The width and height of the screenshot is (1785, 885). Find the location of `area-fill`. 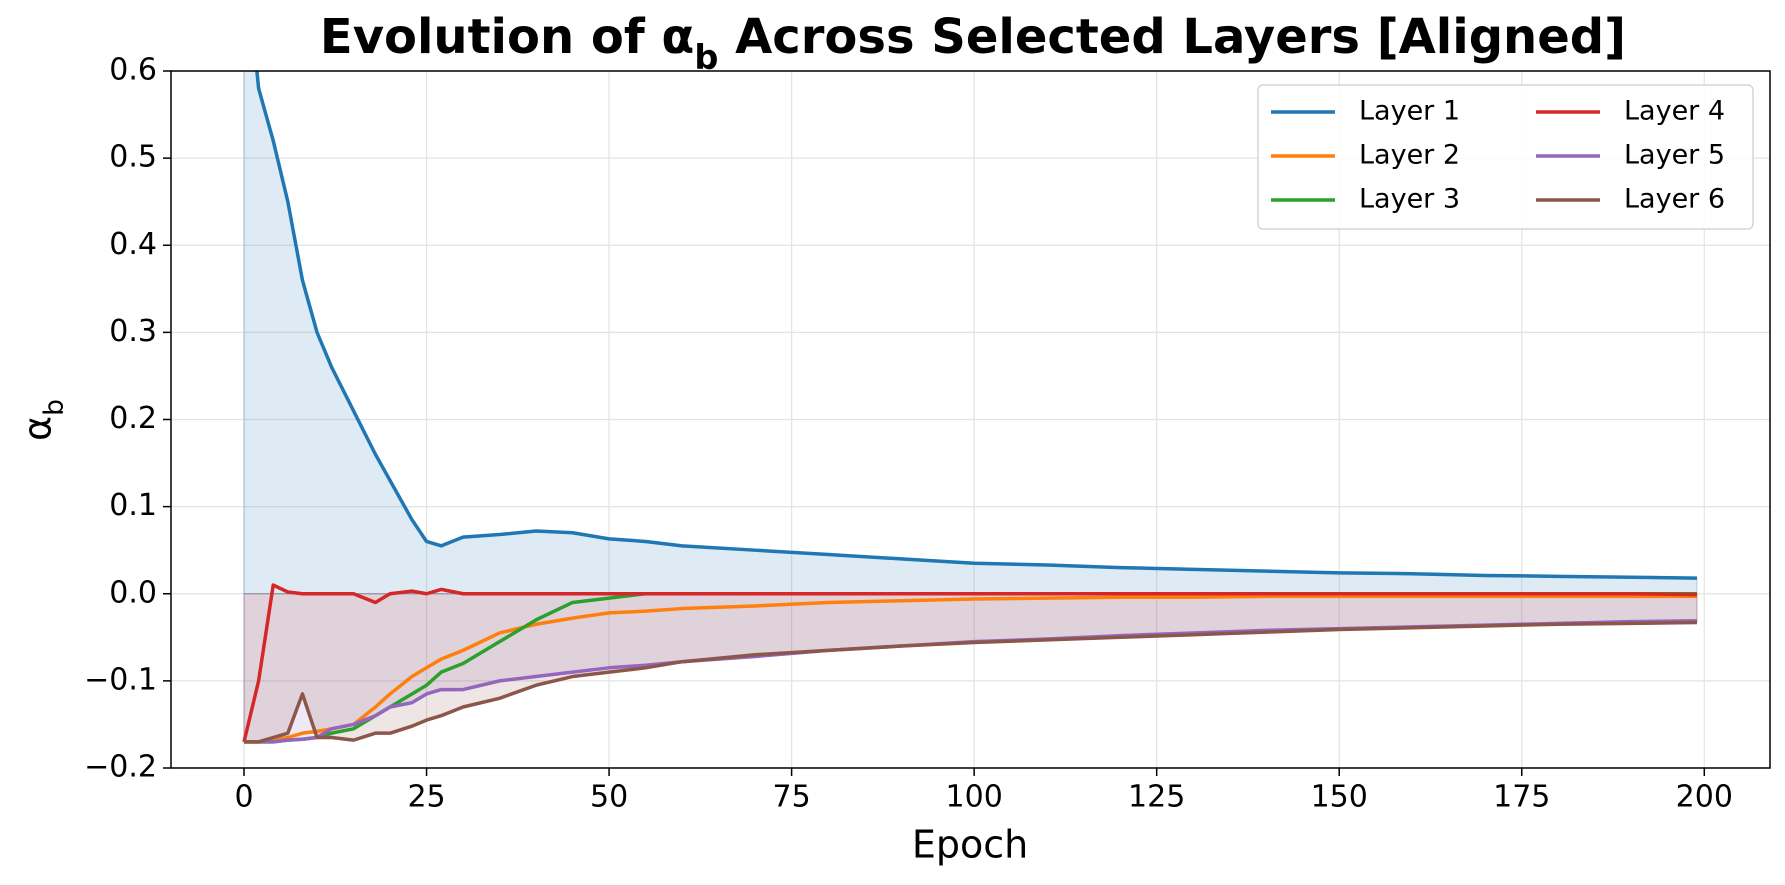

area-fill is located at coordinates (970, 668).